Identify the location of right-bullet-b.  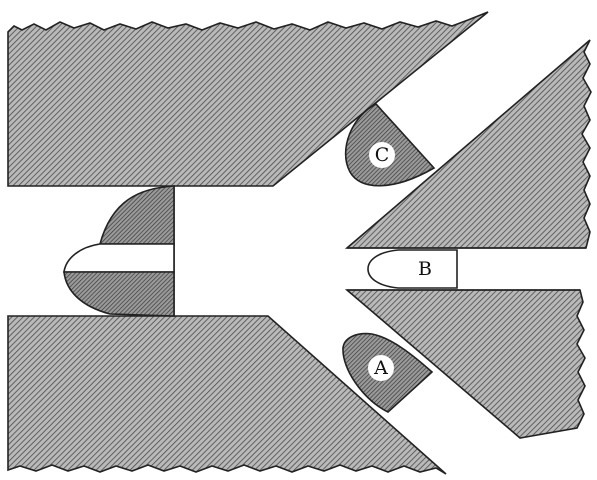
(412, 269).